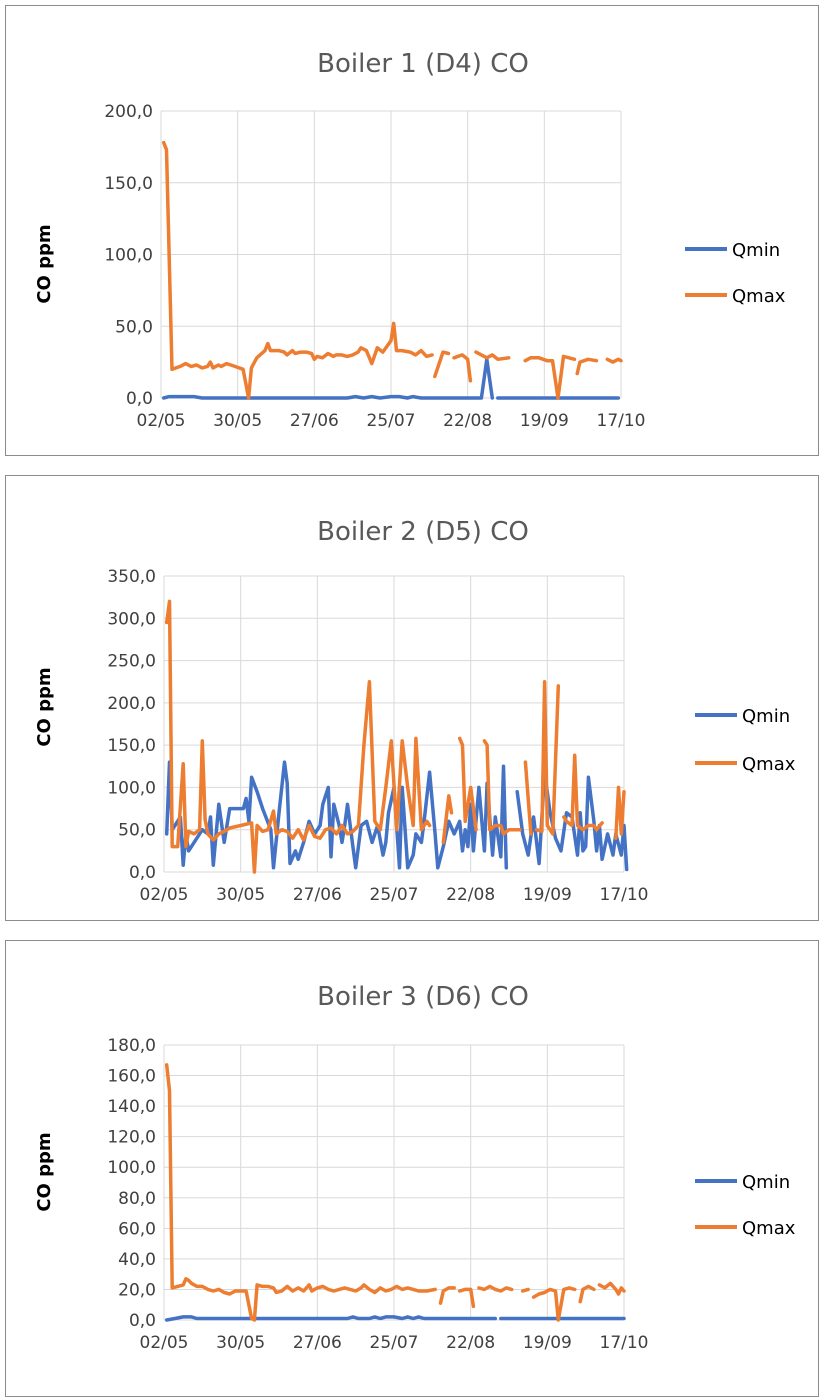 The height and width of the screenshot is (1397, 820). What do you see at coordinates (131, 577) in the screenshot?
I see `y-tick-label: 350,0` at bounding box center [131, 577].